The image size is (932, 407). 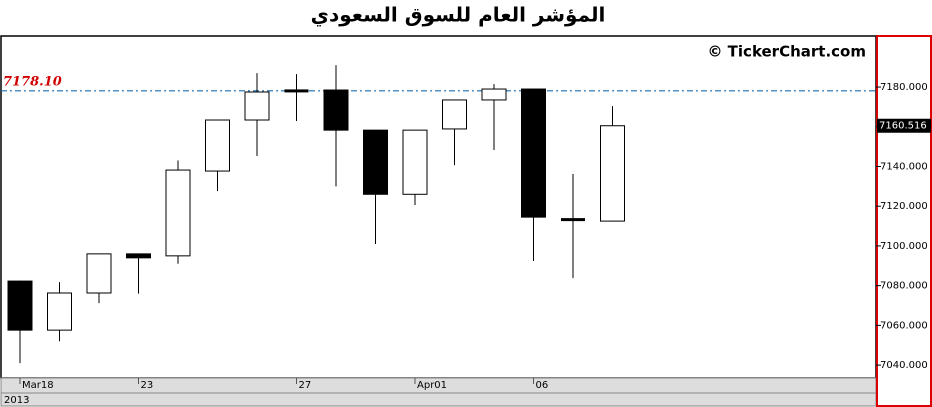 I want to click on y-tick-label: 7120.000, so click(x=904, y=206).